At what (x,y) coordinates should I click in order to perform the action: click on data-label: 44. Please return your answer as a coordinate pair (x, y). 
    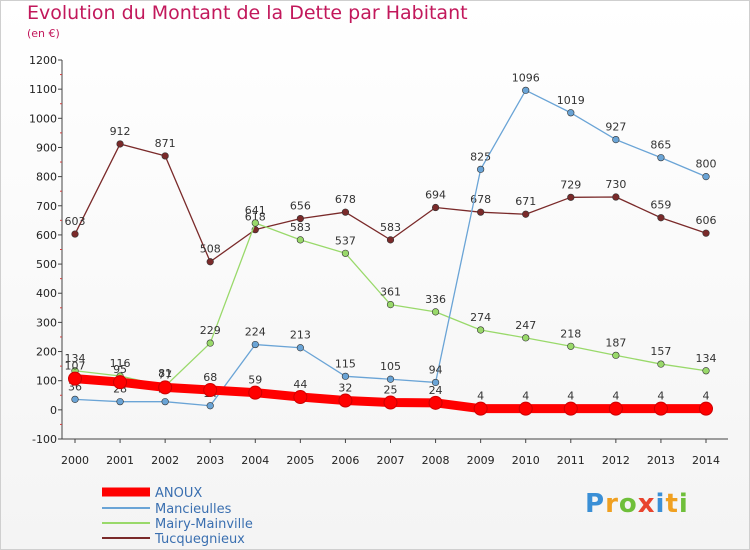
    Looking at the image, I should click on (300, 384).